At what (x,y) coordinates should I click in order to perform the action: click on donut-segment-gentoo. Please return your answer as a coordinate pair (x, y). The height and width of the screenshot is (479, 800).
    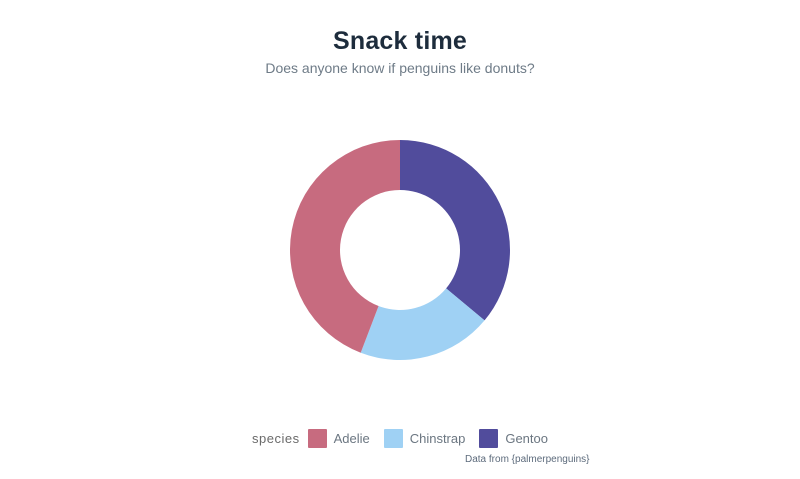
    Looking at the image, I should click on (455, 230).